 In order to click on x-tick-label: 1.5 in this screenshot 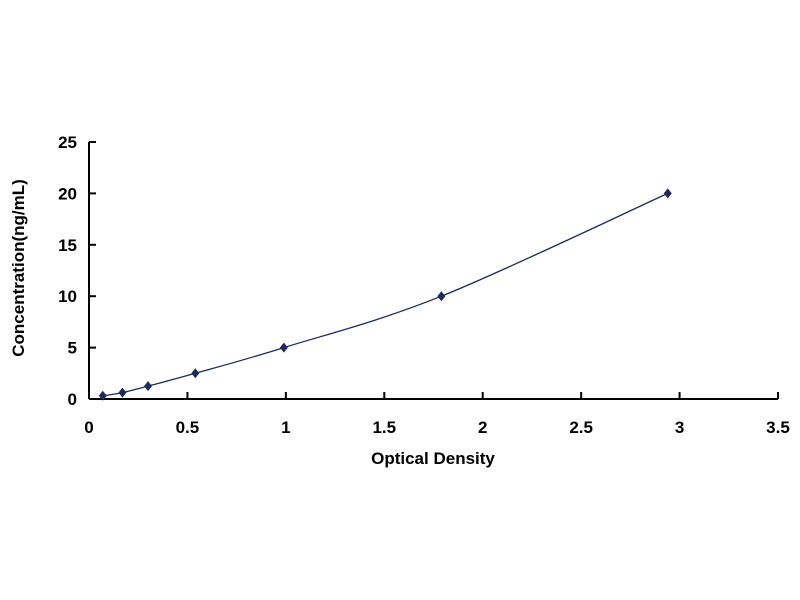, I will do `click(384, 427)`.